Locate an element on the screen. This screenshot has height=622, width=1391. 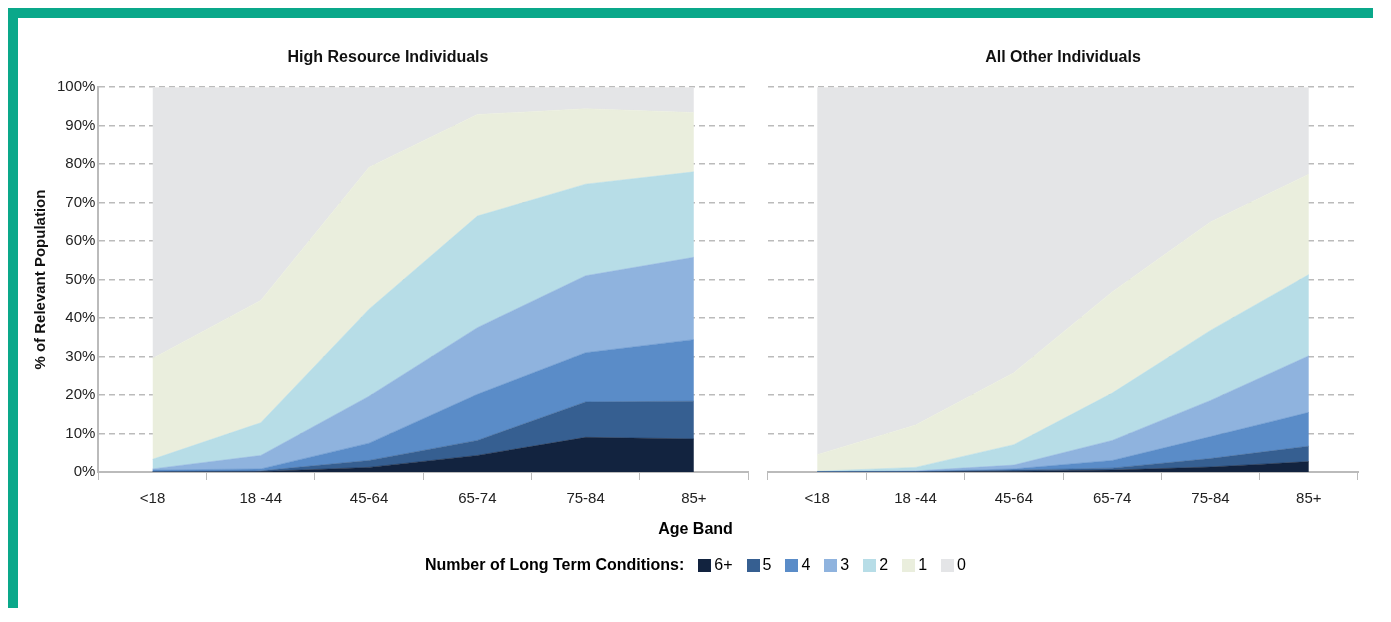
y-tick-label: 40% is located at coordinates (80, 317).